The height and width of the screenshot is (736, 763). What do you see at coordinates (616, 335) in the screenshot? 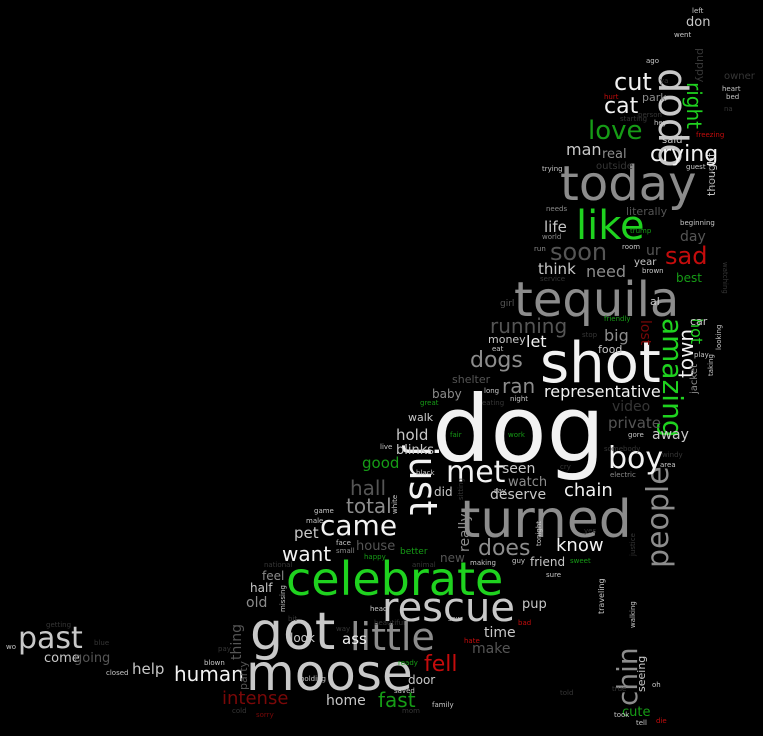
I see `word: big` at bounding box center [616, 335].